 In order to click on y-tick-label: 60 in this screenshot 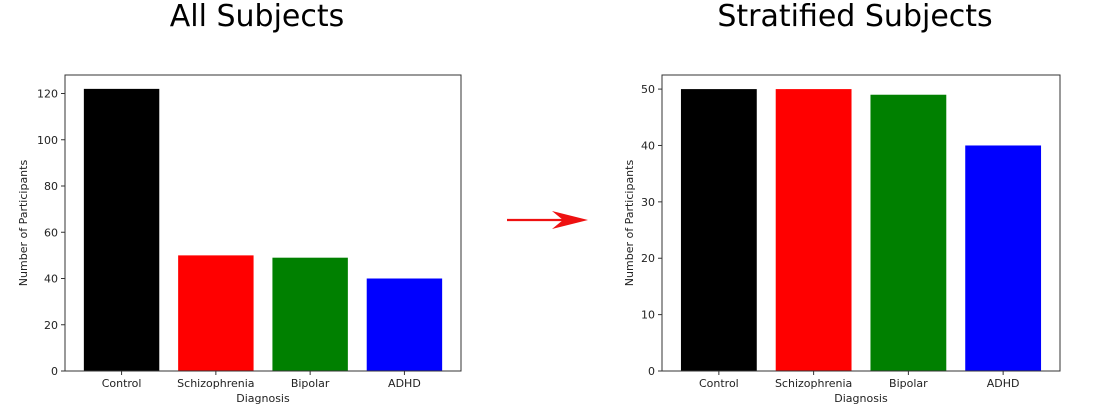, I will do `click(51, 232)`.